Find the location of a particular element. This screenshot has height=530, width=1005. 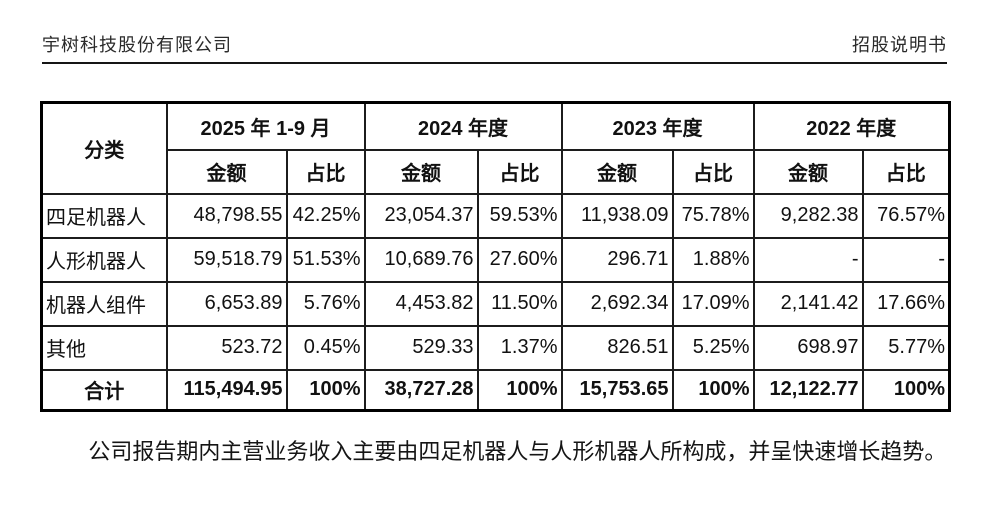

table-cell: 2,692.34 is located at coordinates (617, 303).